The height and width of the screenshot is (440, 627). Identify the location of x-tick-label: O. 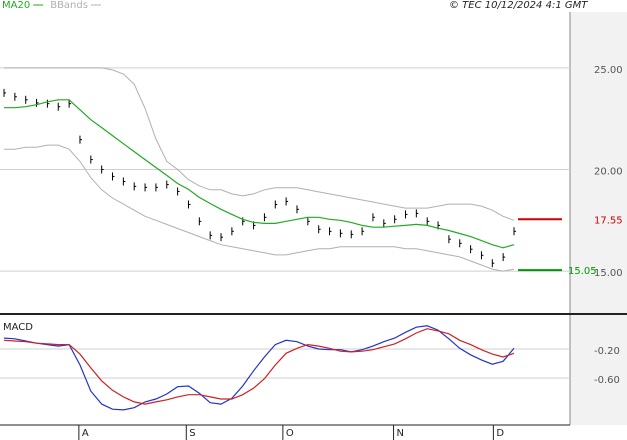
(290, 433).